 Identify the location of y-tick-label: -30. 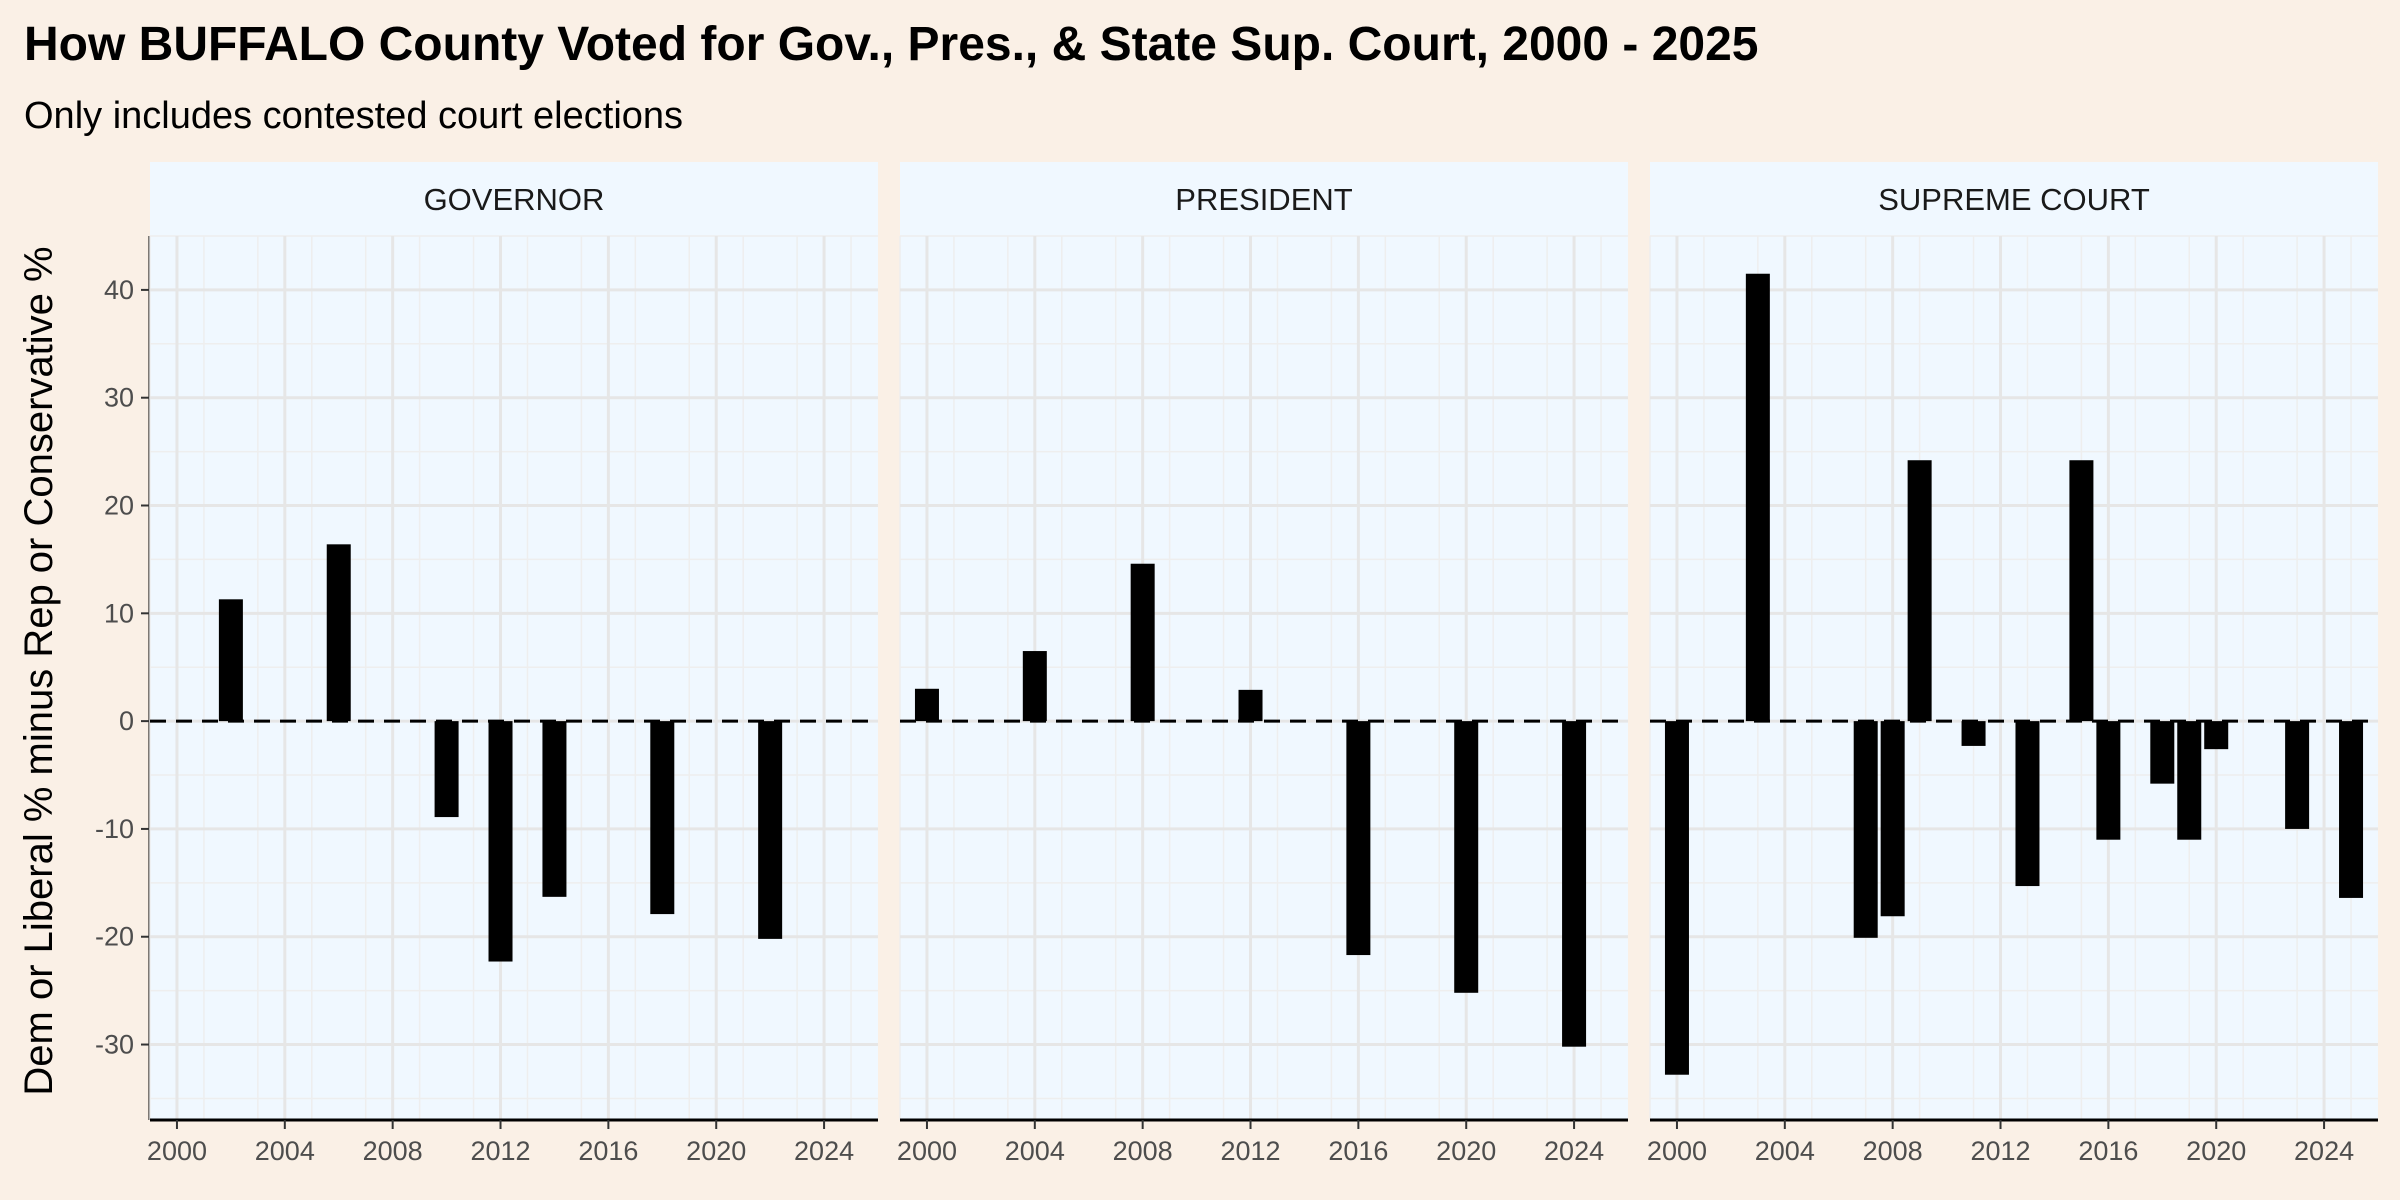
(114, 1045).